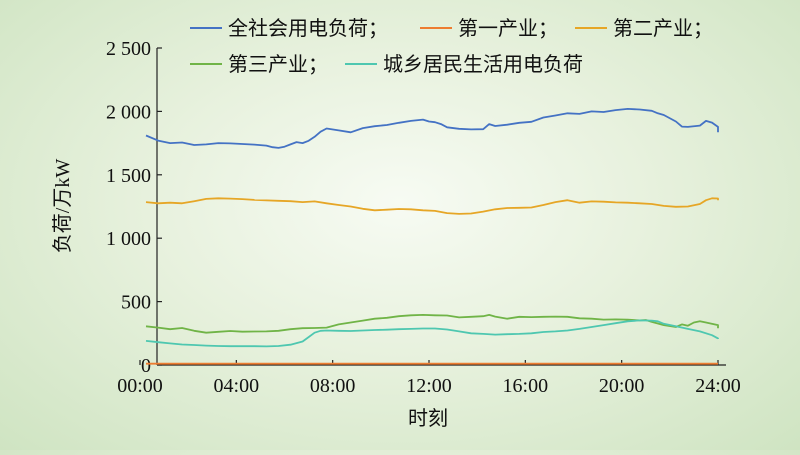 This screenshot has width=800, height=455. I want to click on legend: 全社会用电负荷； 第一产业； 第二产业； 第三产业； 城乡居民生活用电负荷, so click(451, 46).